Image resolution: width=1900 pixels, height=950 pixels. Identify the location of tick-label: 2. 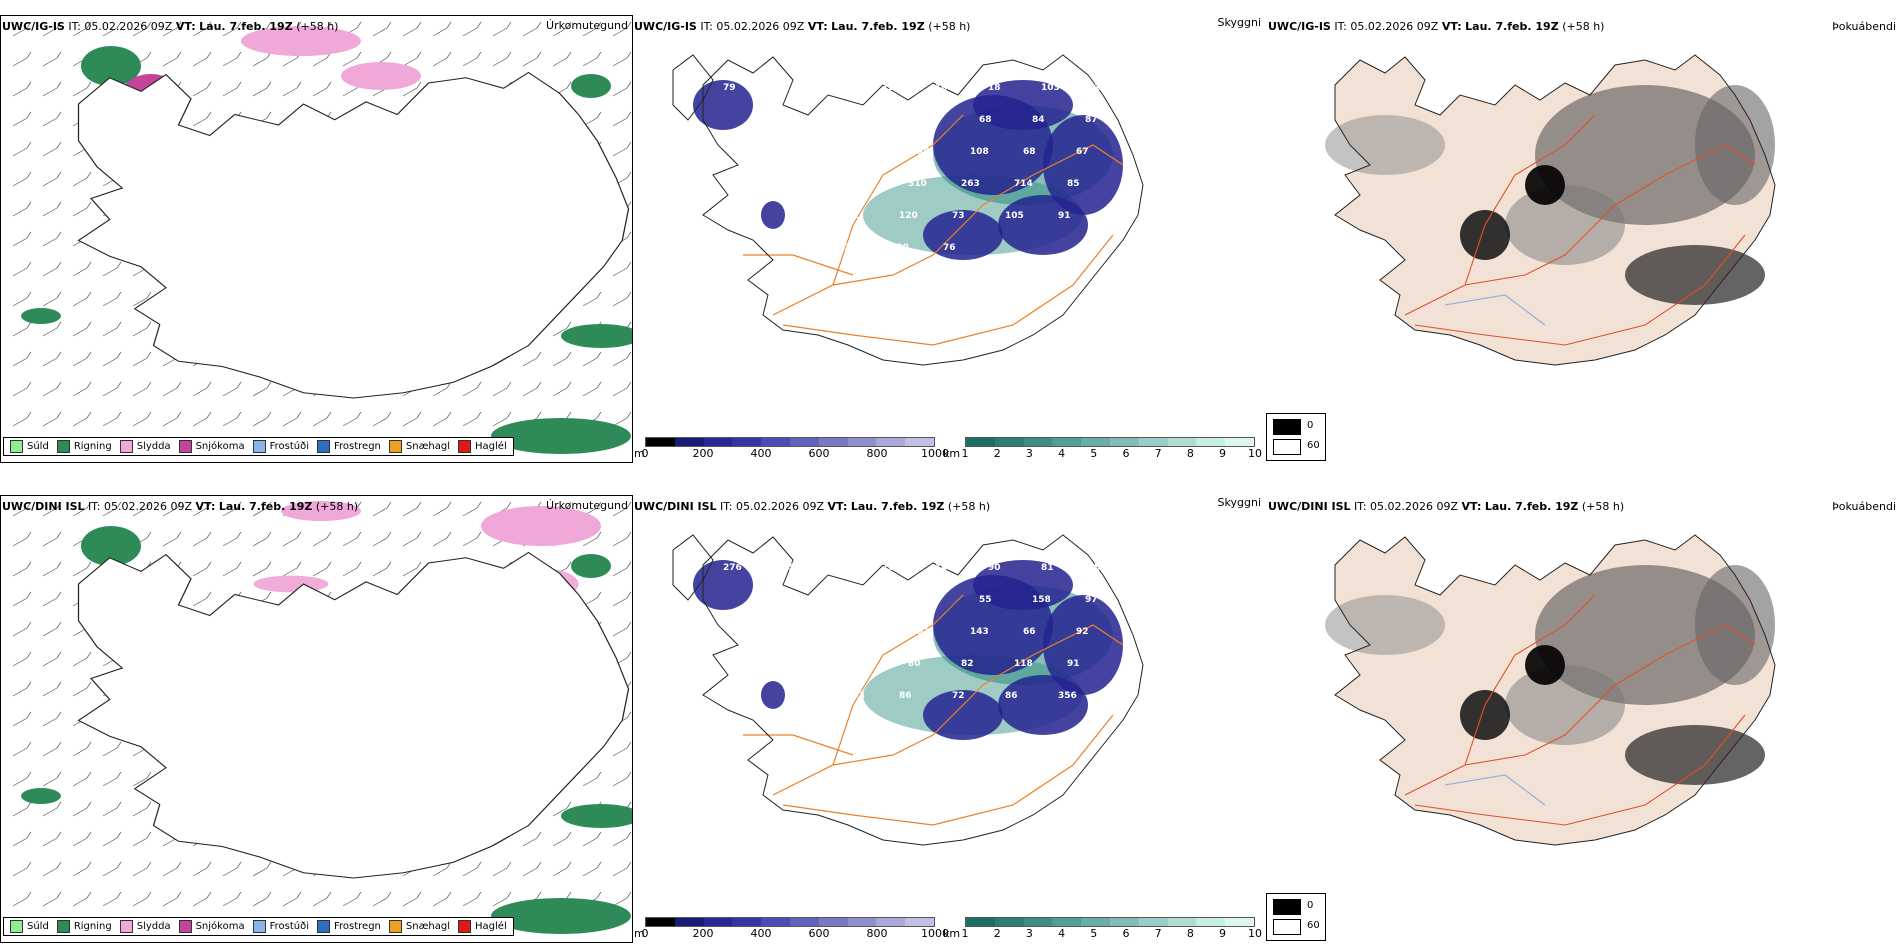
(997, 453).